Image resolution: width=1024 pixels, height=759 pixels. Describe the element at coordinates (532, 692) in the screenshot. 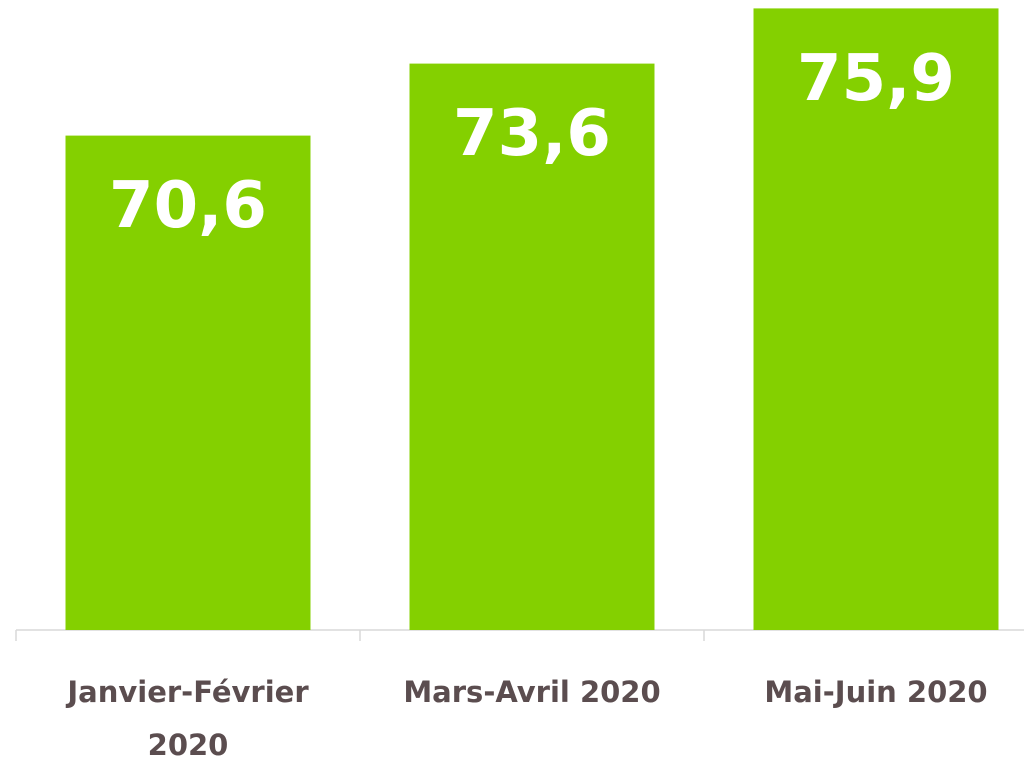

I see `x-tick-label: Mars-Avril 2020` at that location.